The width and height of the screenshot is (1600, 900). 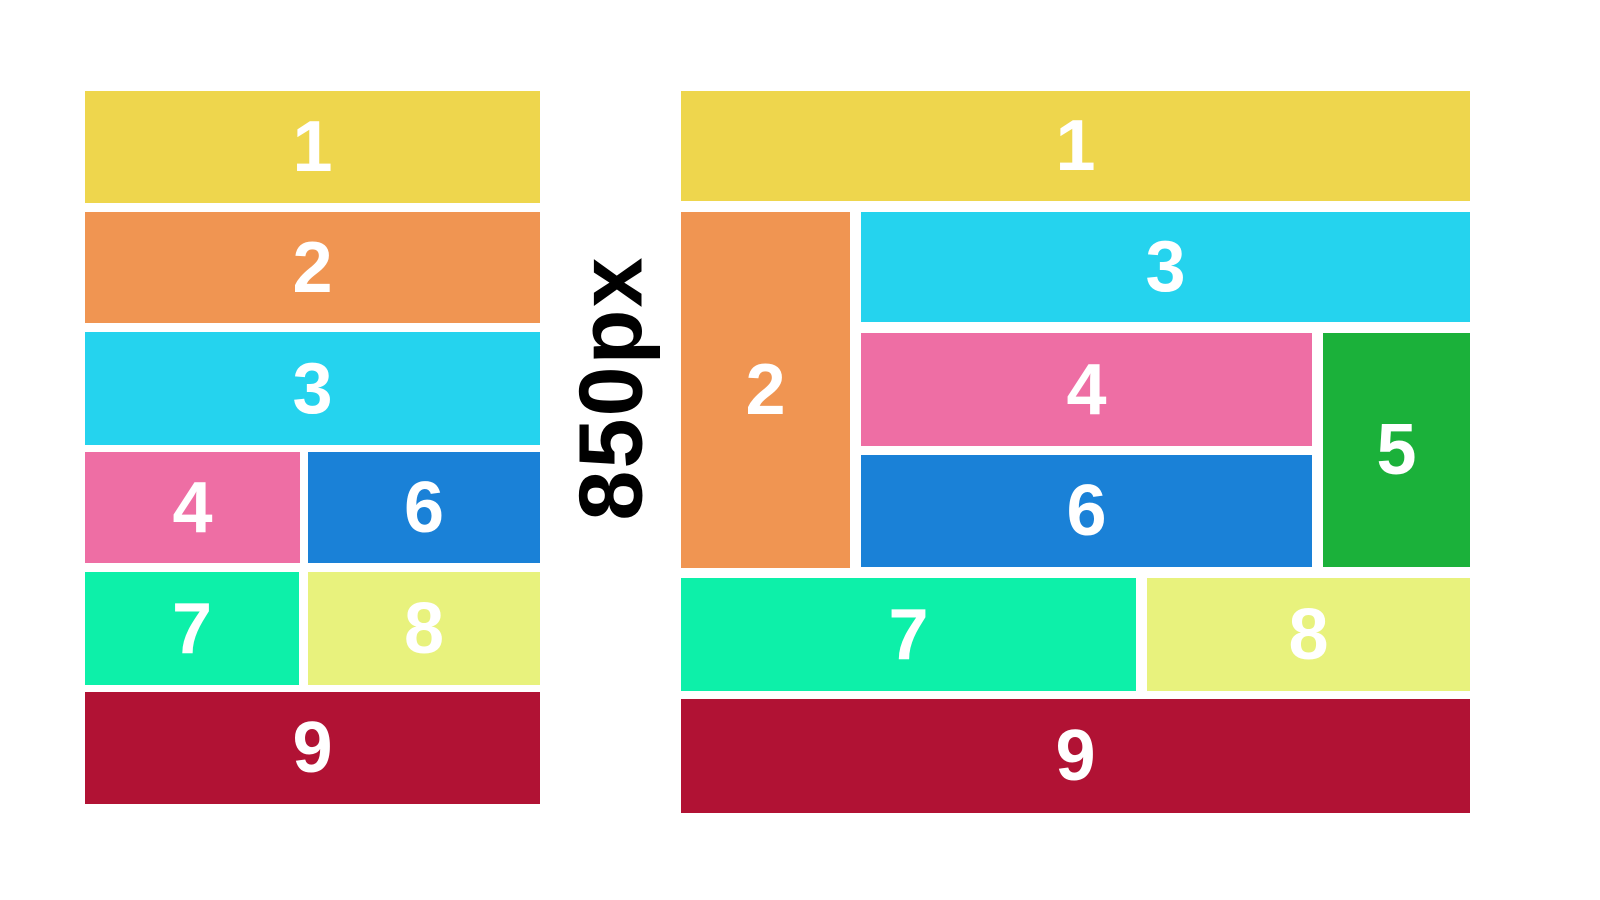 I want to click on wide-block-2: 2, so click(x=765, y=390).